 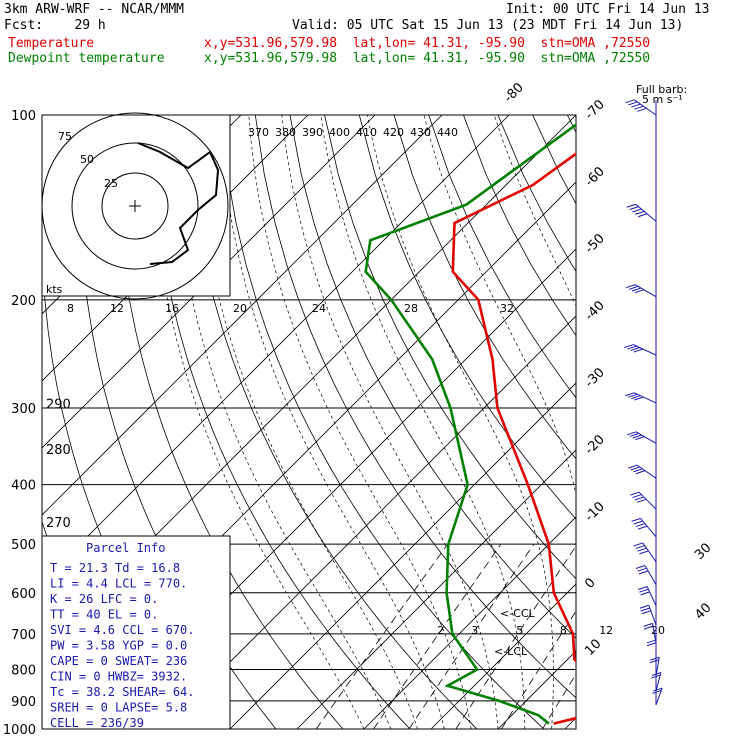 I want to click on parcel-info-frame, so click(x=136, y=632).